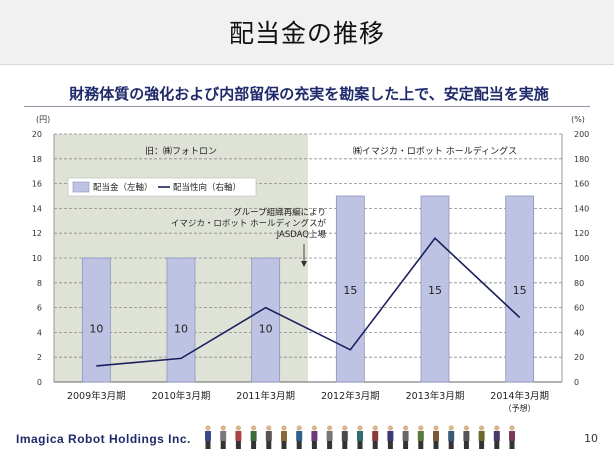 Image resolution: width=614 pixels, height=460 pixels. I want to click on left-tick-label: 6, so click(39, 308).